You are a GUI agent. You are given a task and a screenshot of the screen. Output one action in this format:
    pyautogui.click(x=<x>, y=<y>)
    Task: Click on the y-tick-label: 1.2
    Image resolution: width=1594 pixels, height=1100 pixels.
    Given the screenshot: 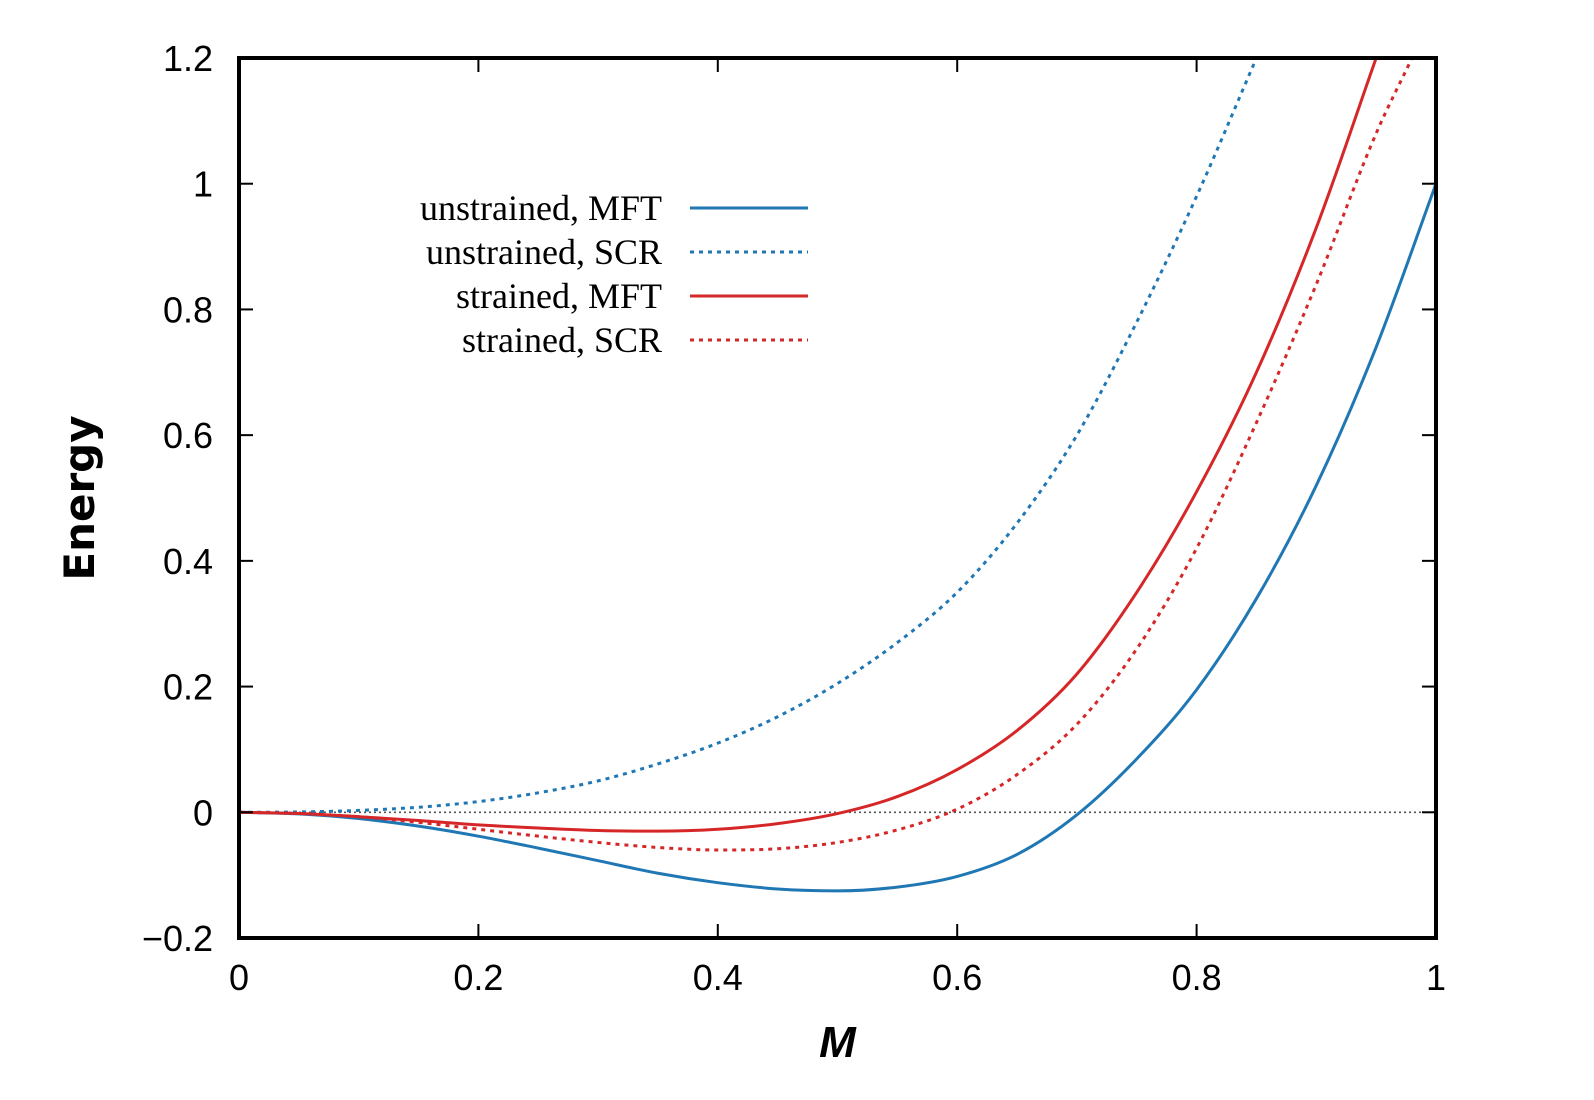 What is the action you would take?
    pyautogui.click(x=188, y=58)
    